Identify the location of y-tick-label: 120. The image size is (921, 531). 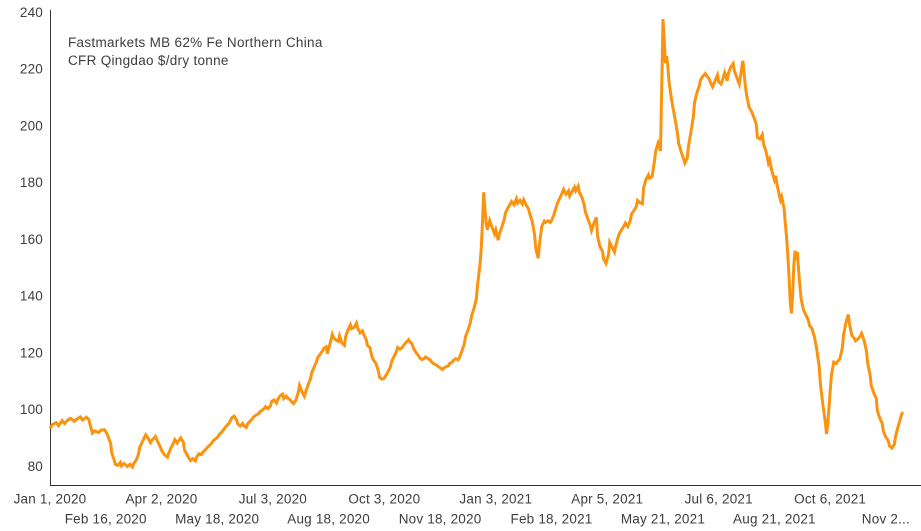
(31, 352).